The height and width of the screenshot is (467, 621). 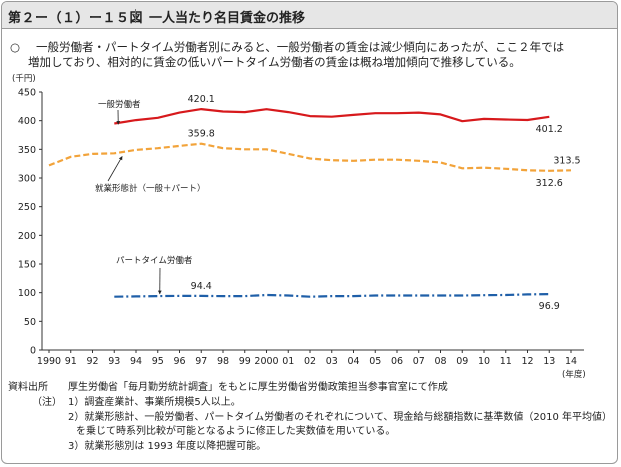 What do you see at coordinates (440, 361) in the screenshot?
I see `x-tick-label: 08` at bounding box center [440, 361].